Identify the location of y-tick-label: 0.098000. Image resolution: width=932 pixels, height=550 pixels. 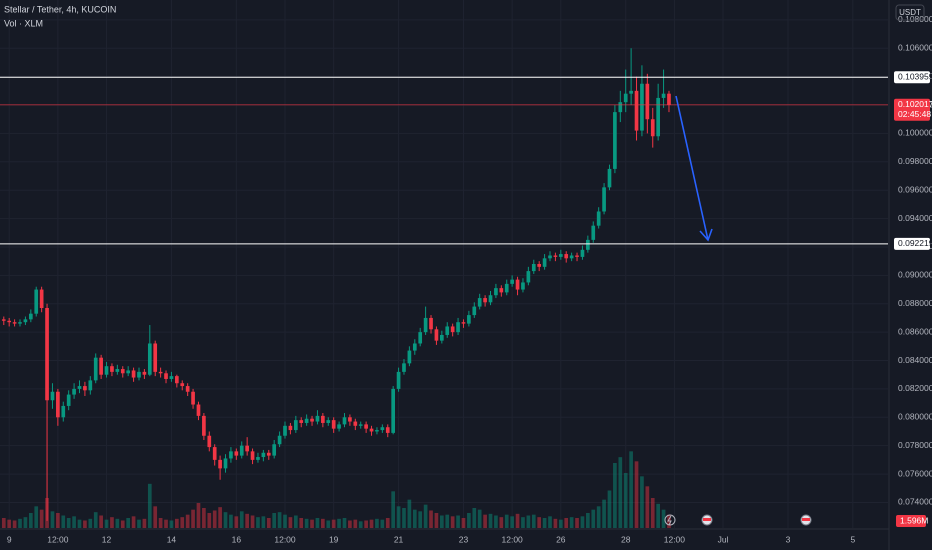
(915, 161).